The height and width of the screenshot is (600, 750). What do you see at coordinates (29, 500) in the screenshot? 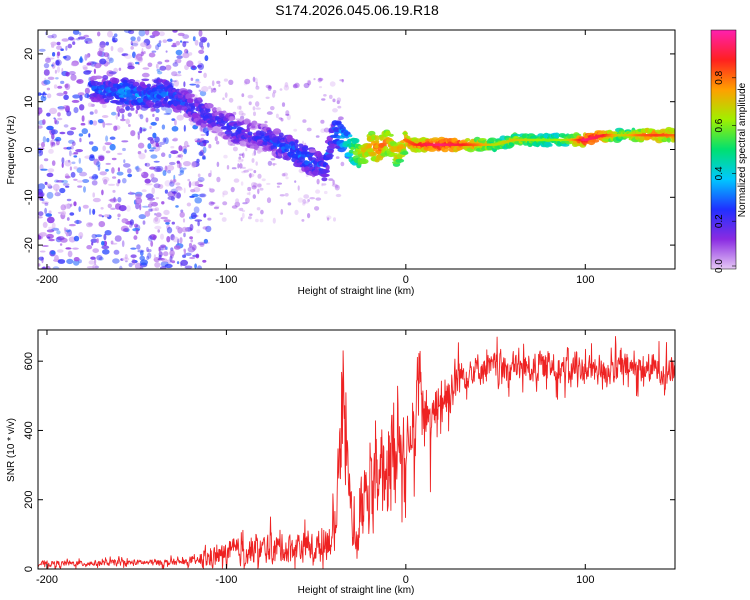
I see `snr-ytick-label: 200` at bounding box center [29, 500].